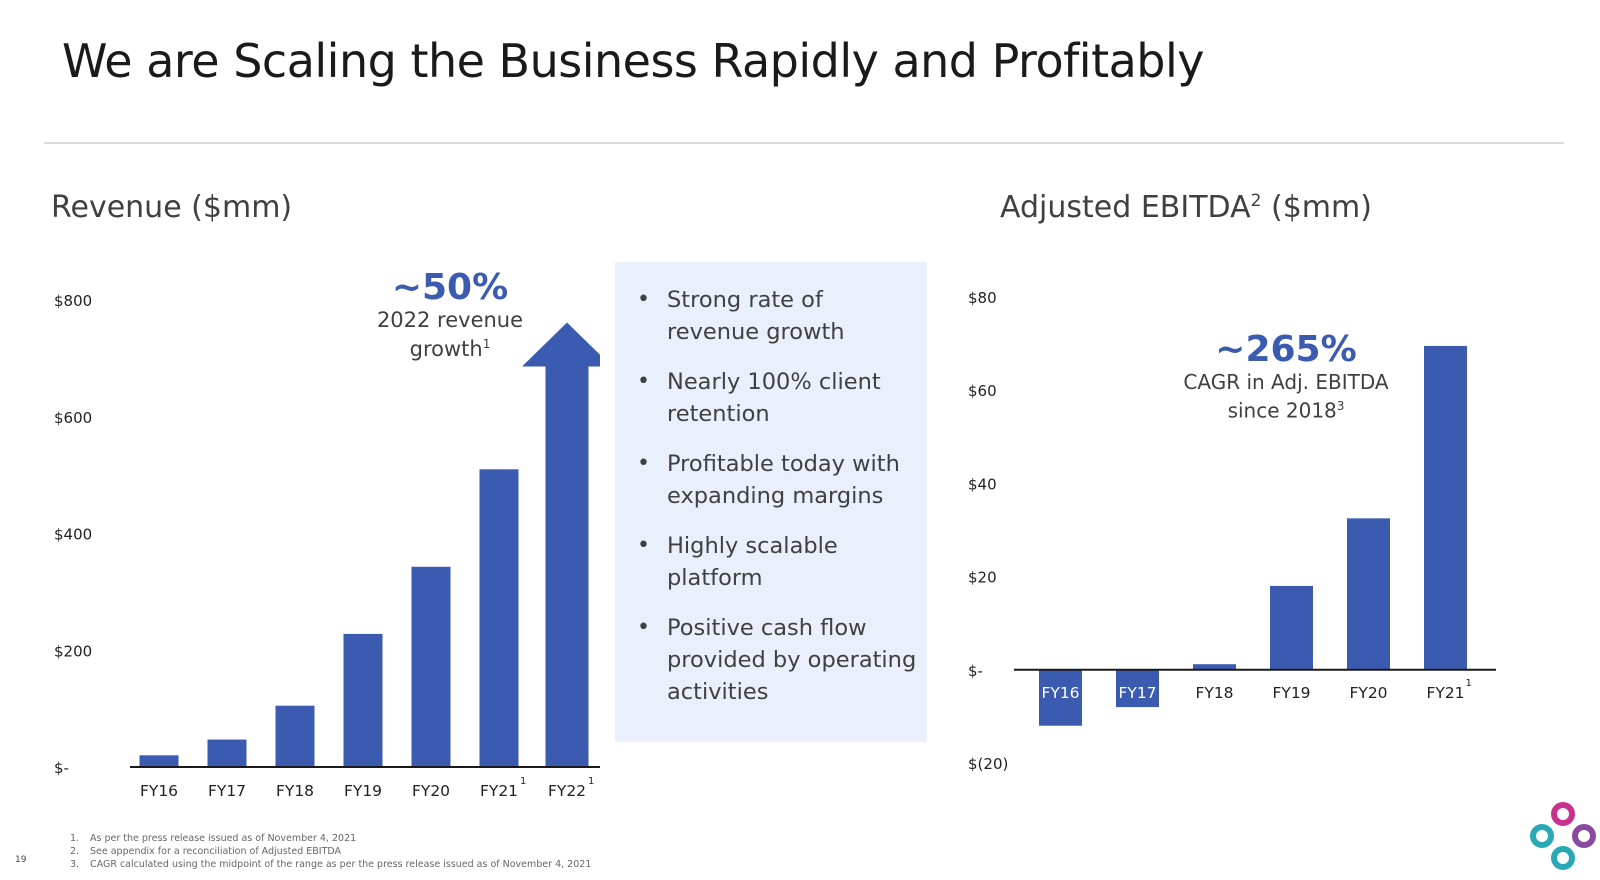 The width and height of the screenshot is (1600, 880). What do you see at coordinates (75, 864) in the screenshot?
I see `footnote-number: 3.` at bounding box center [75, 864].